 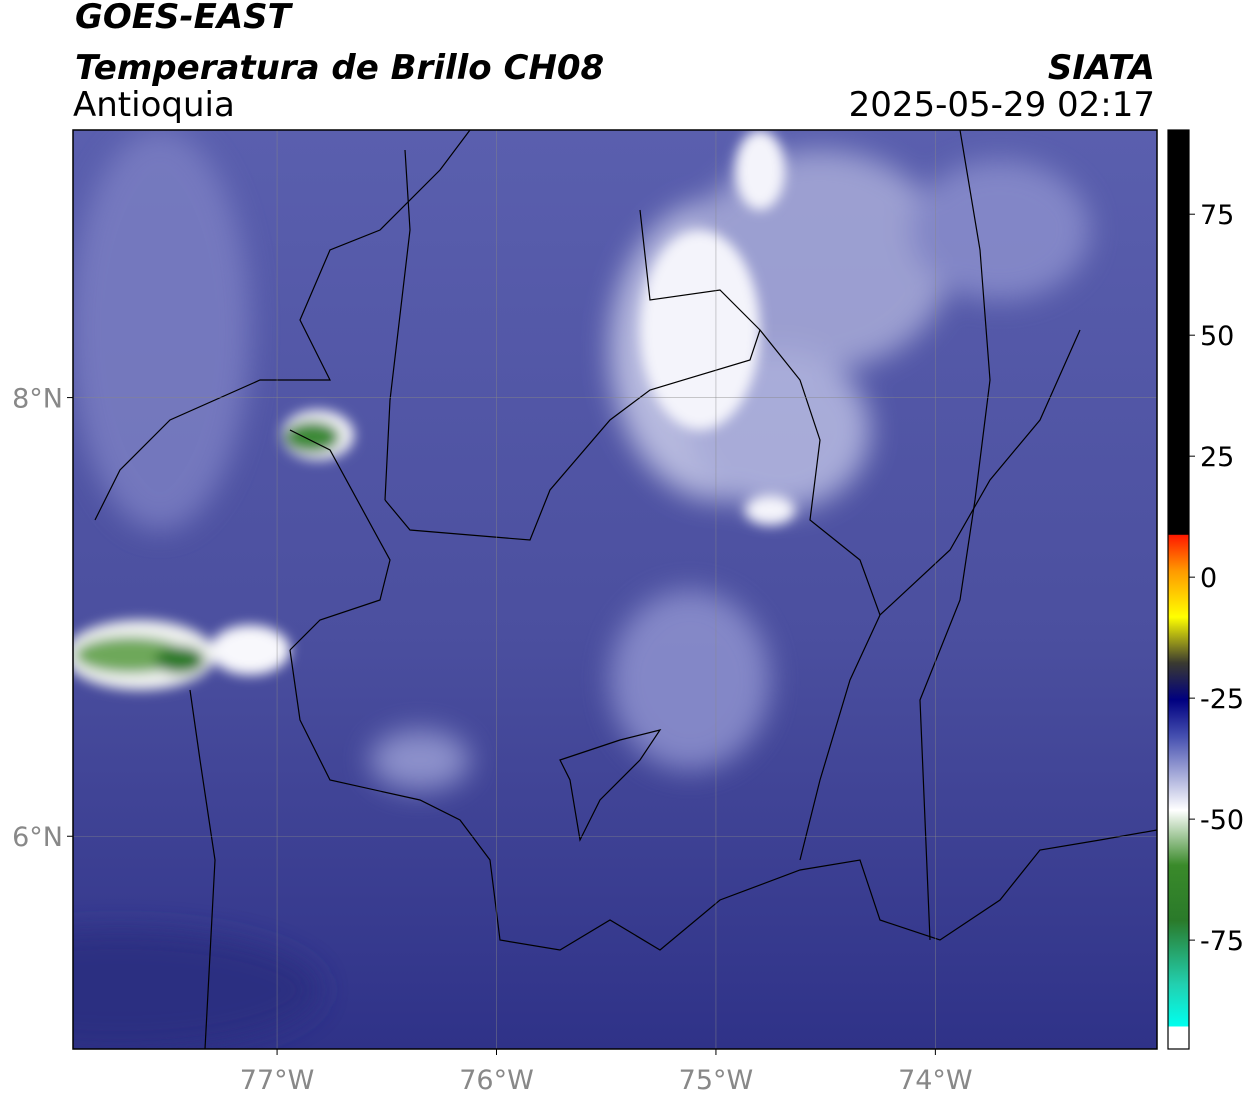 I want to click on region: Antioquia, so click(x=154, y=105).